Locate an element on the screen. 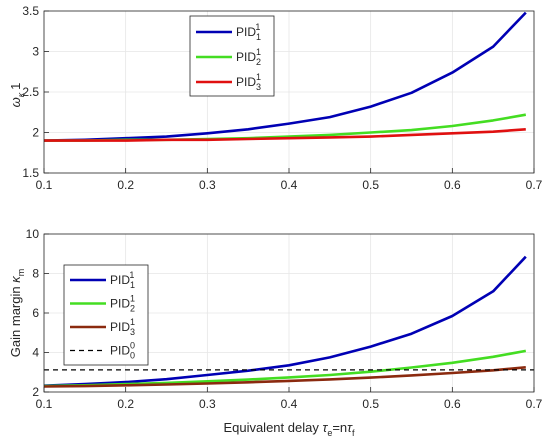 The height and width of the screenshot is (446, 550). y-tick-label: 8 is located at coordinates (35, 274).